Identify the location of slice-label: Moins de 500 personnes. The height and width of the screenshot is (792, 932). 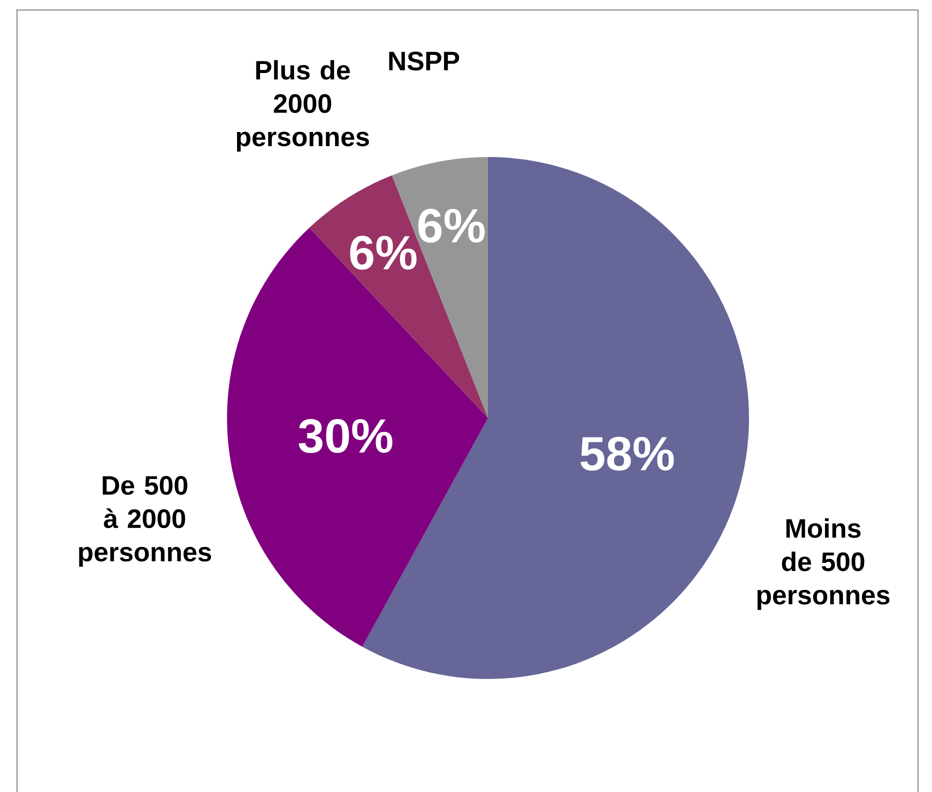
(823, 564).